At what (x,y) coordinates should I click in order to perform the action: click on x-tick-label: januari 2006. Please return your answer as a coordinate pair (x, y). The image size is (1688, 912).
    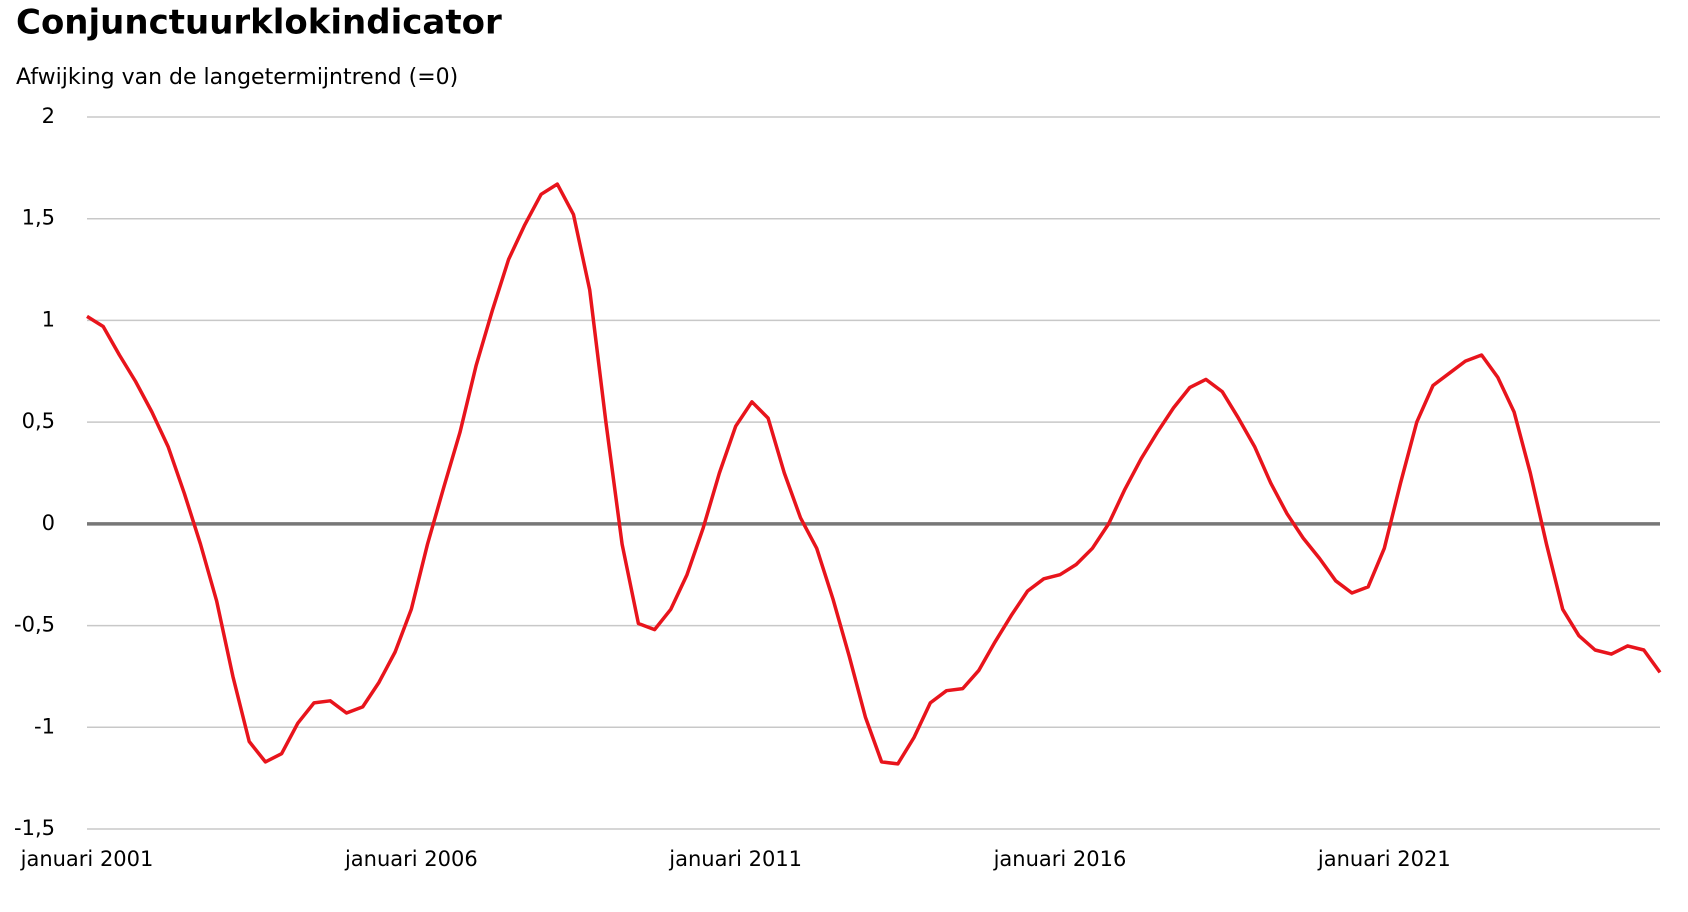
    Looking at the image, I should click on (411, 859).